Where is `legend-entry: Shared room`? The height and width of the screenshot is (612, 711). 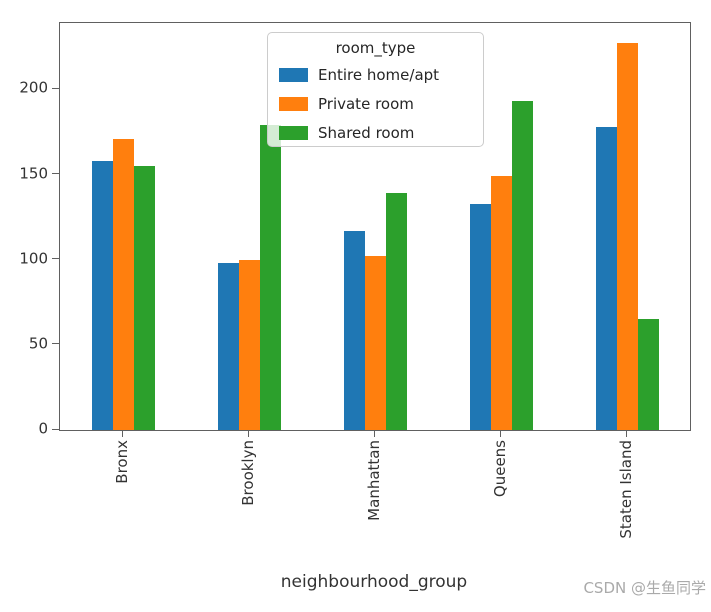 legend-entry: Shared room is located at coordinates (375, 132).